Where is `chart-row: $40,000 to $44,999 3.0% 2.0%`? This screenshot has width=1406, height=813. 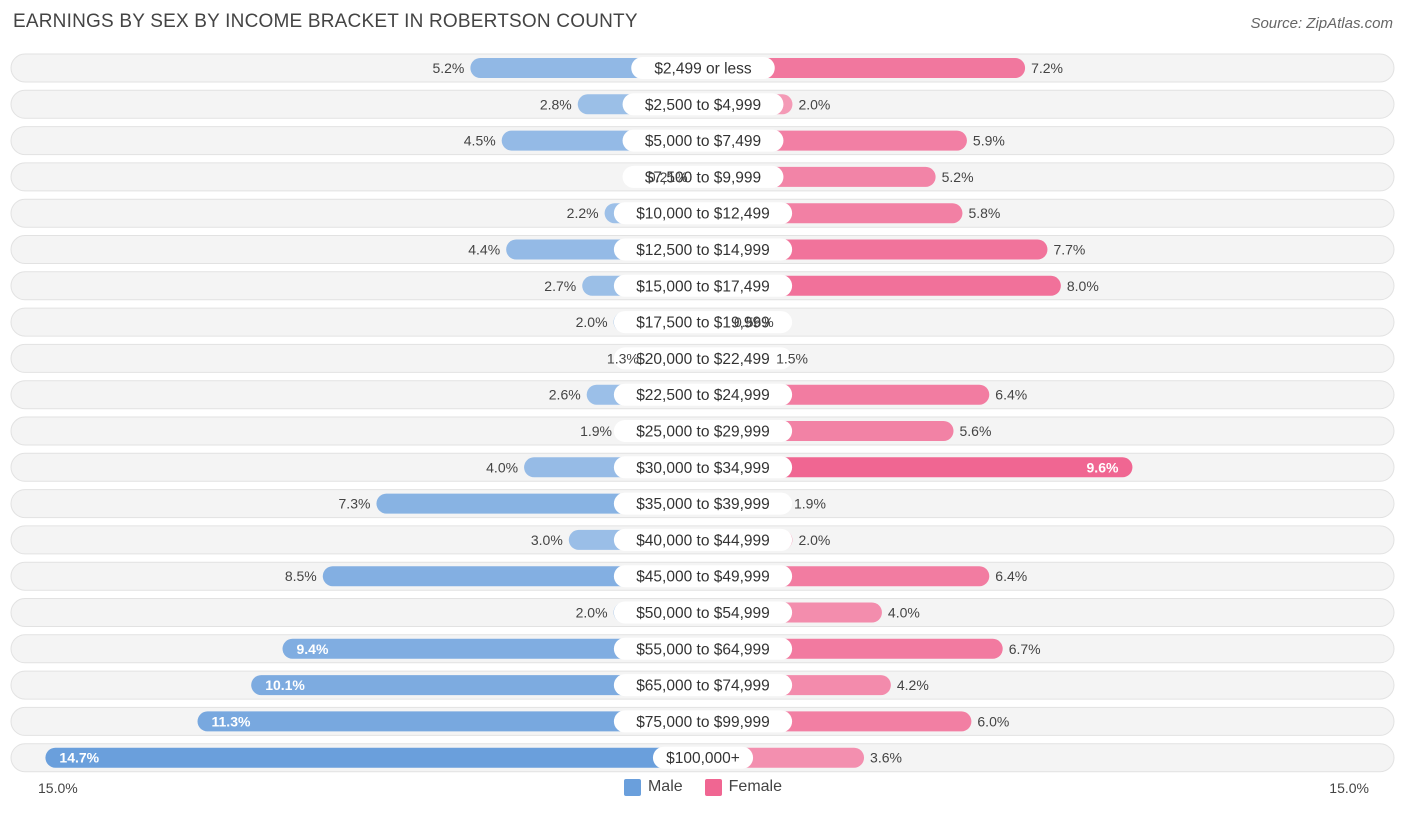 chart-row: $40,000 to $44,999 3.0% 2.0% is located at coordinates (702, 540).